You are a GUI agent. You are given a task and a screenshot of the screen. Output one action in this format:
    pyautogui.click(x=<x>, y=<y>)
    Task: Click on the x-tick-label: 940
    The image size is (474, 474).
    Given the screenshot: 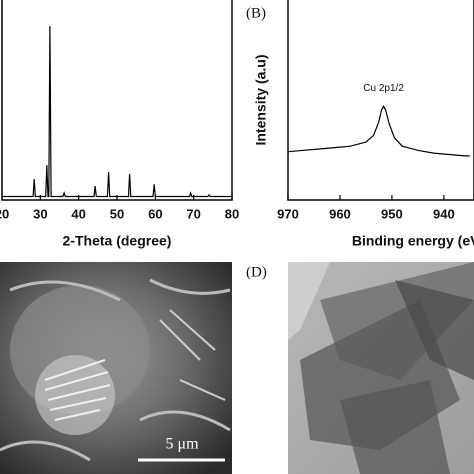 What is the action you would take?
    pyautogui.click(x=444, y=213)
    